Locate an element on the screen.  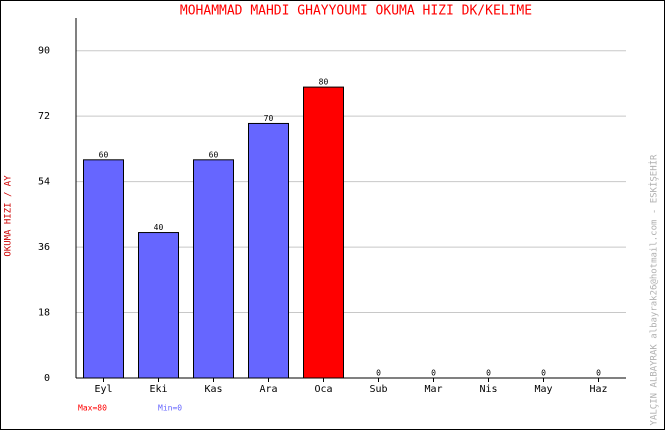
x-tick-label: Sub is located at coordinates (378, 389).